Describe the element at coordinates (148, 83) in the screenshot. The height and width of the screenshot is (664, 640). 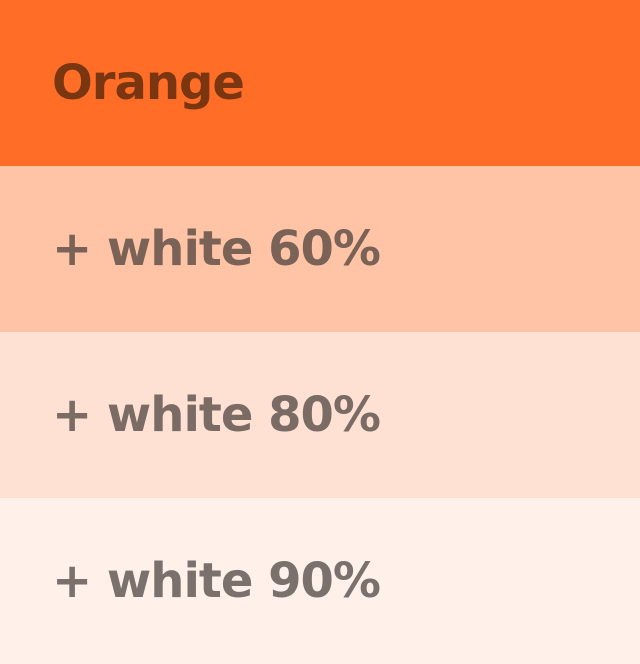
I see `swatch-label: Orange` at that location.